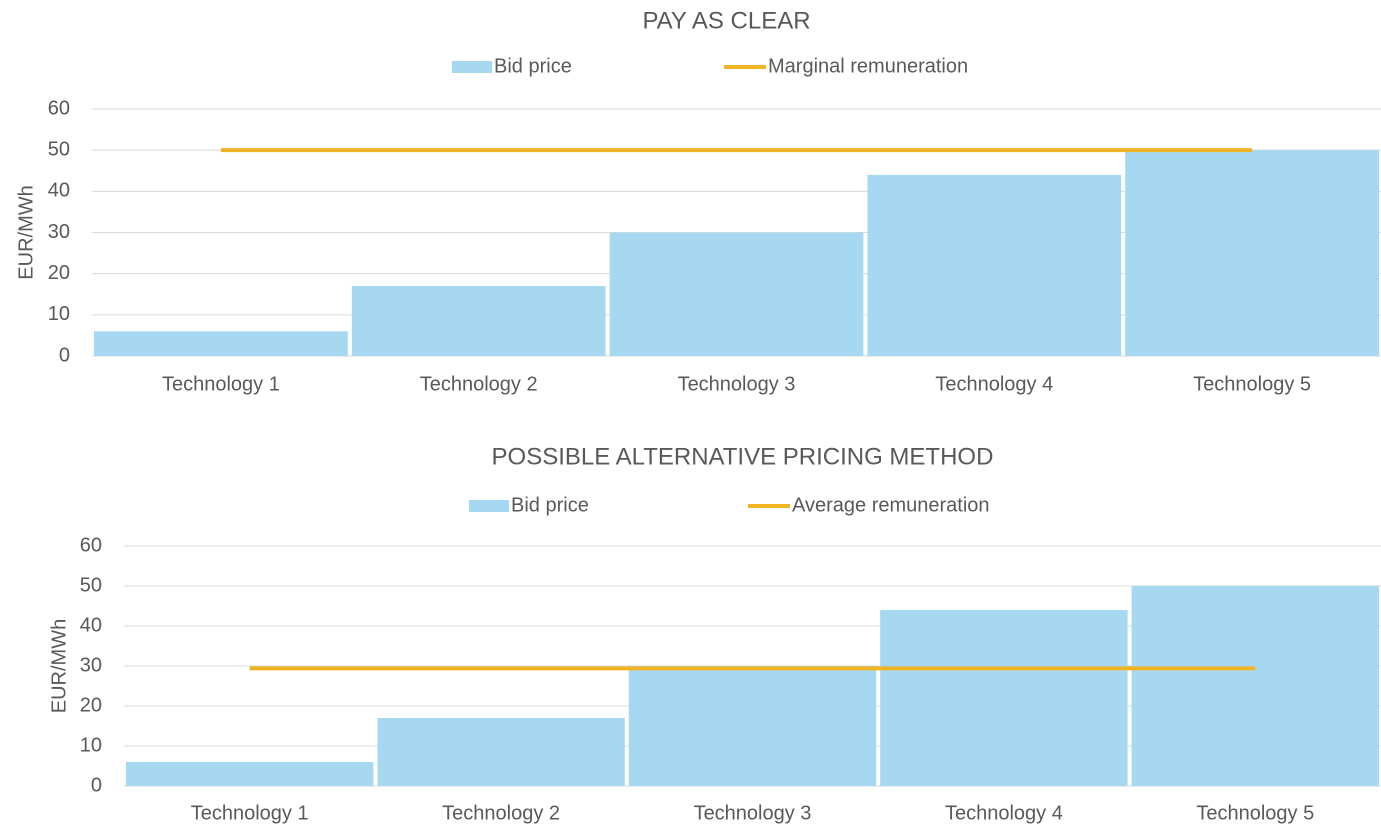  What do you see at coordinates (891, 505) in the screenshot?
I see `legend-label: Average remuneration` at bounding box center [891, 505].